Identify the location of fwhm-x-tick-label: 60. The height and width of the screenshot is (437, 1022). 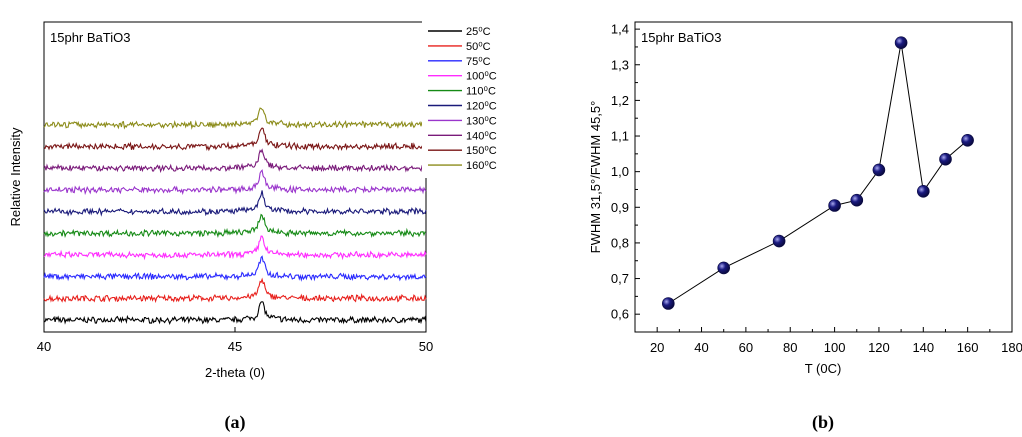
(746, 347).